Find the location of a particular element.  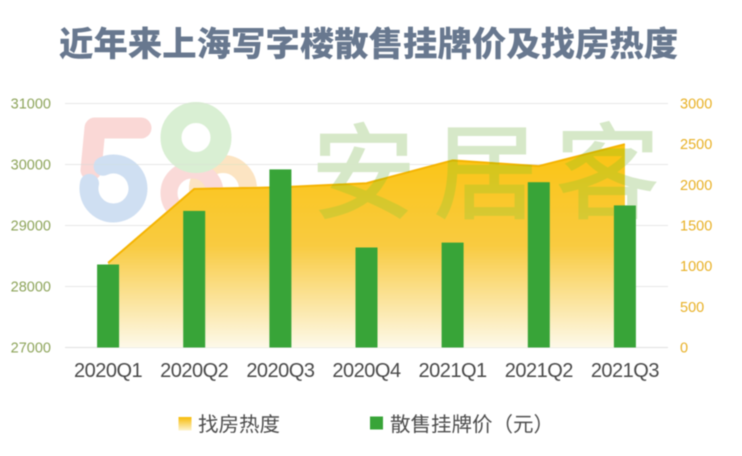

svg-text: 500 is located at coordinates (692, 308).